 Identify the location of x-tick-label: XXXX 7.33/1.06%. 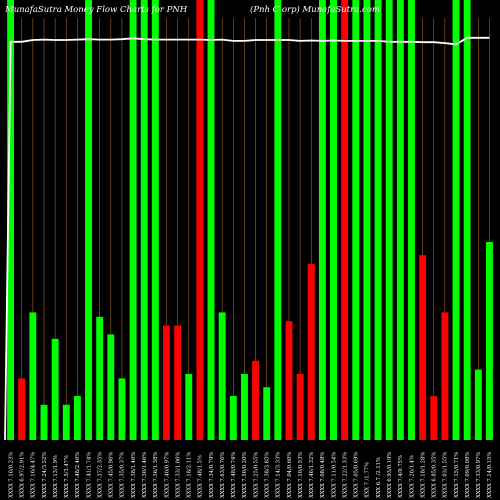
(178, 475).